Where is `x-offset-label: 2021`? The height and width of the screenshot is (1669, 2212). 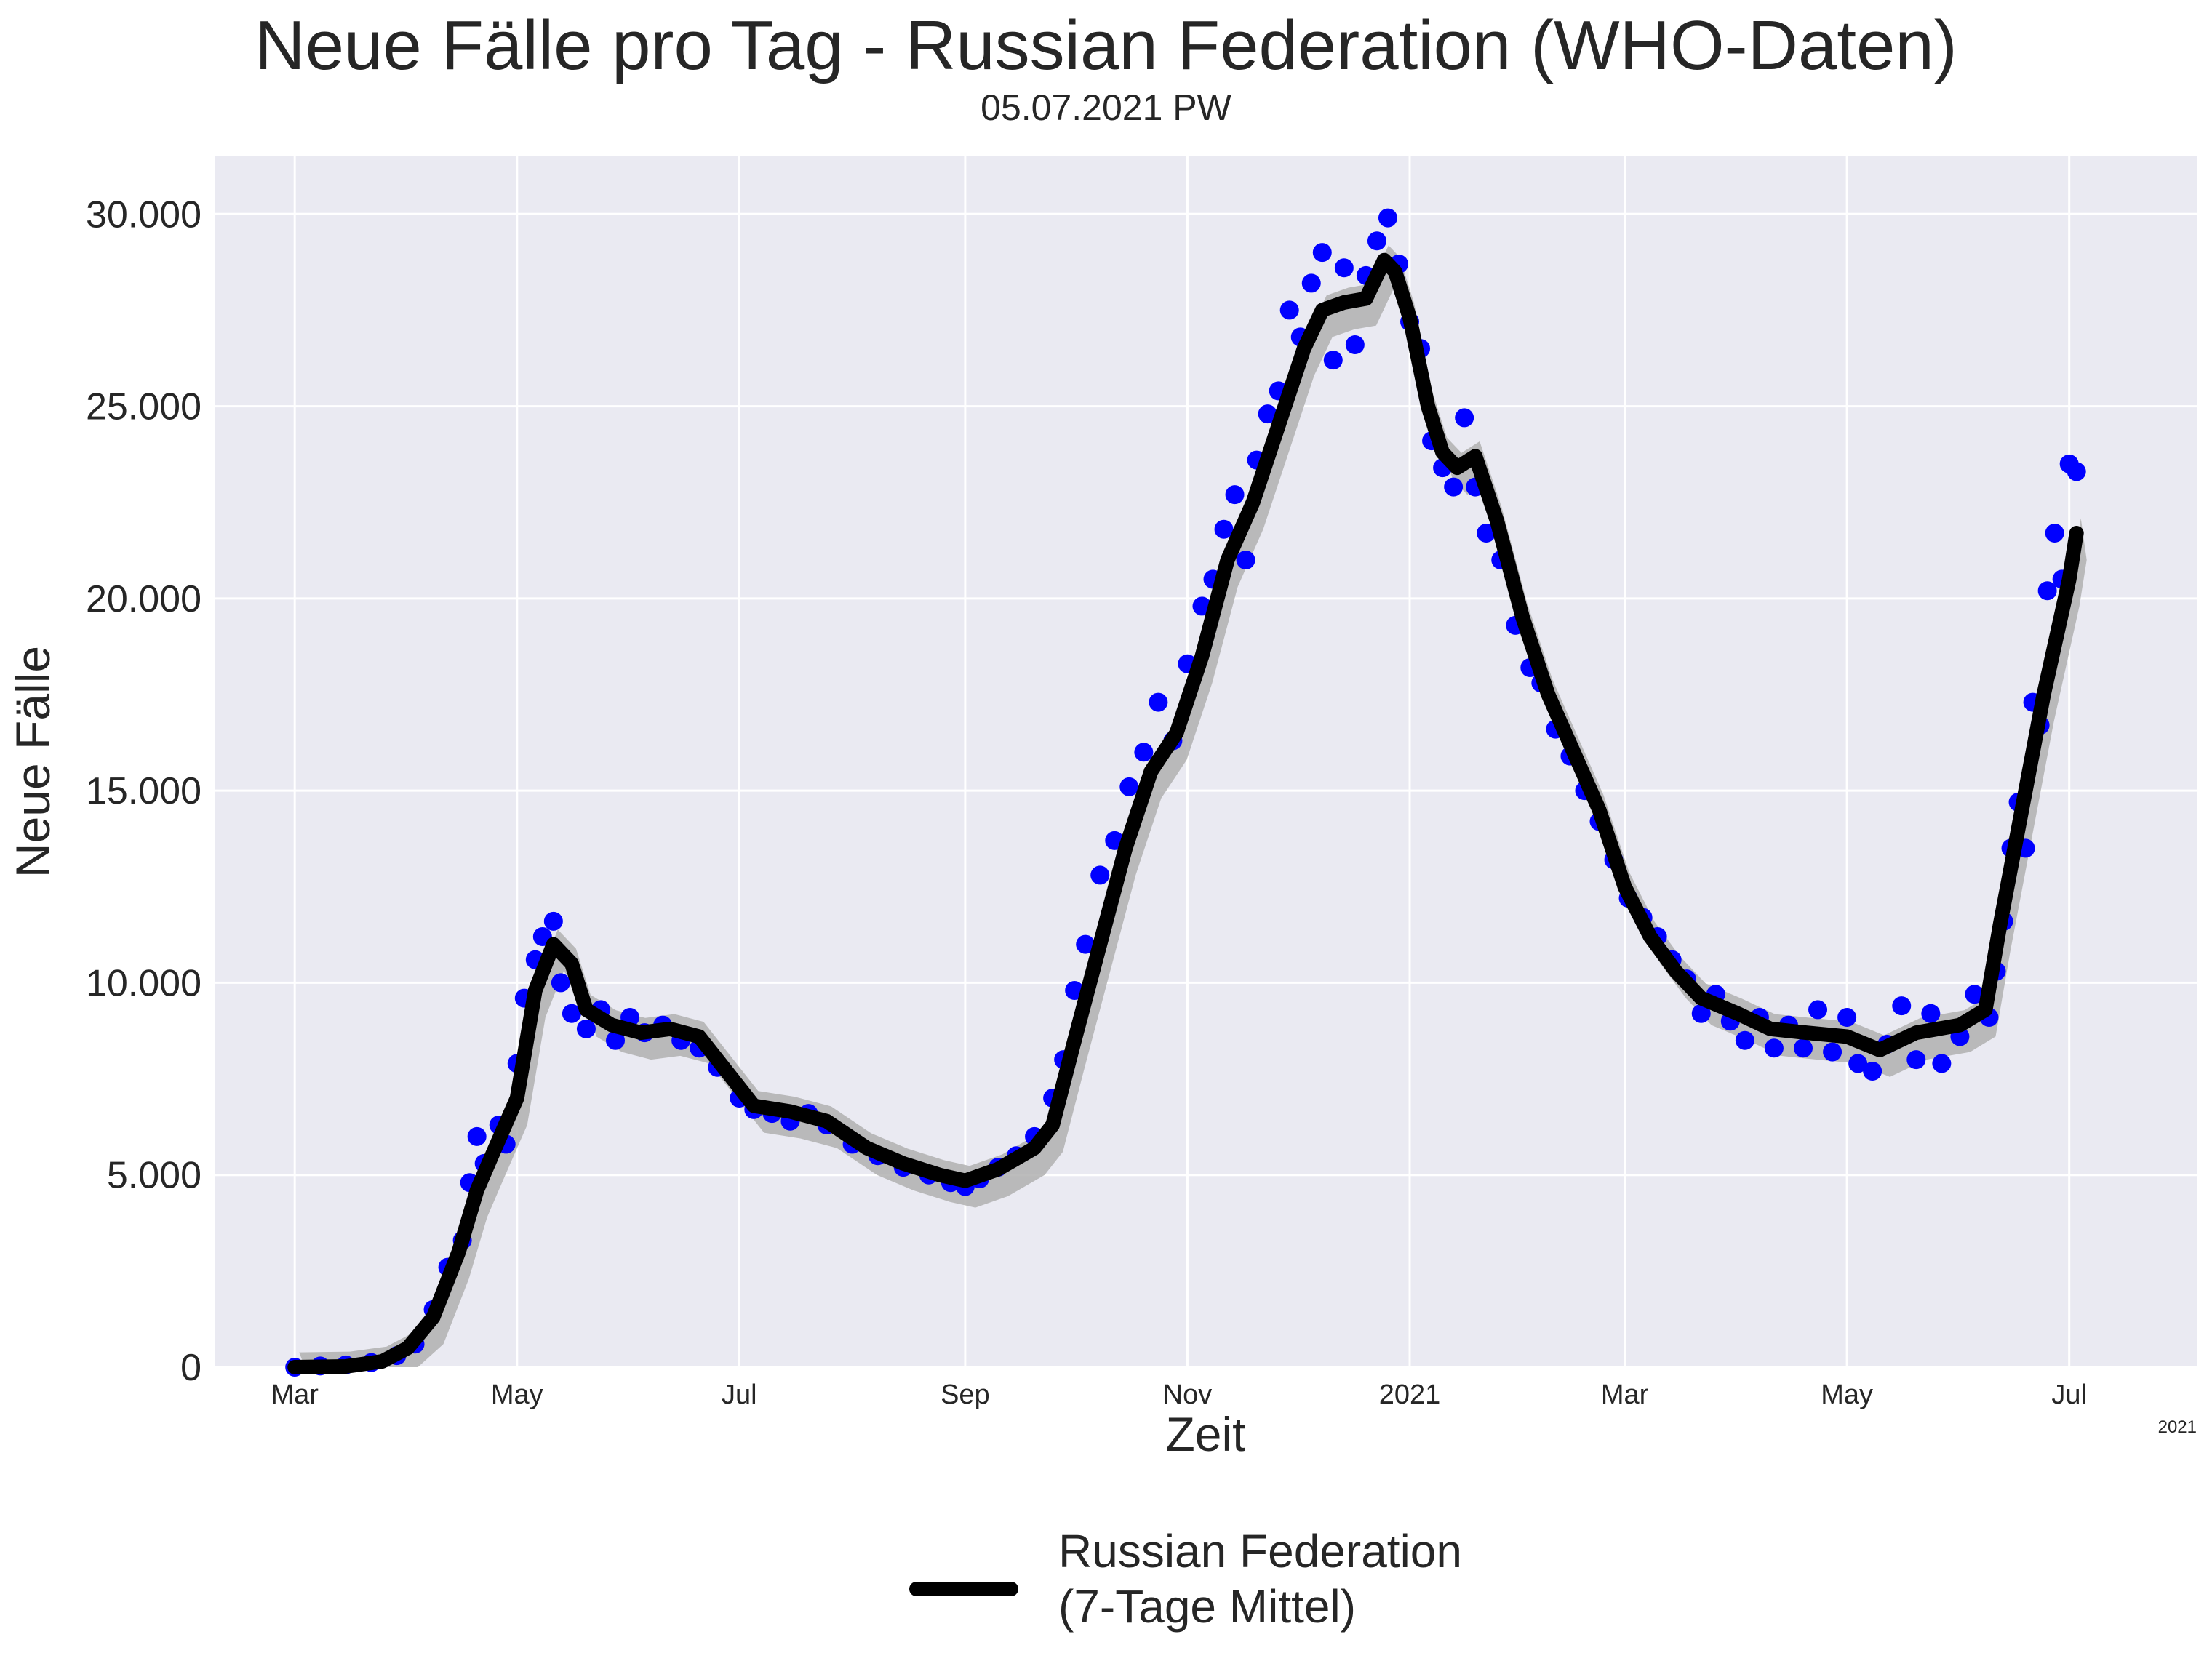
x-offset-label: 2021 is located at coordinates (2177, 1427).